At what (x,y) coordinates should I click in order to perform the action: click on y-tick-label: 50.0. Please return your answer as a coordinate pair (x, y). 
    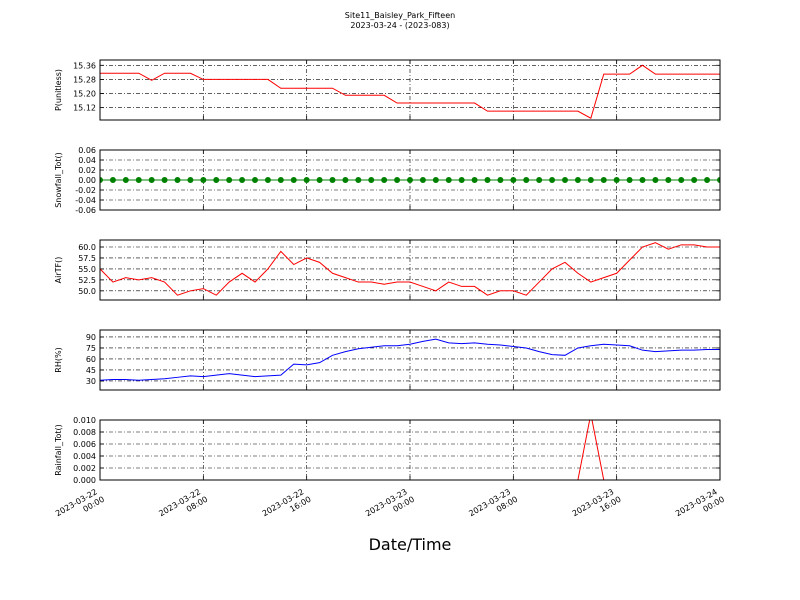
    Looking at the image, I should click on (87, 291).